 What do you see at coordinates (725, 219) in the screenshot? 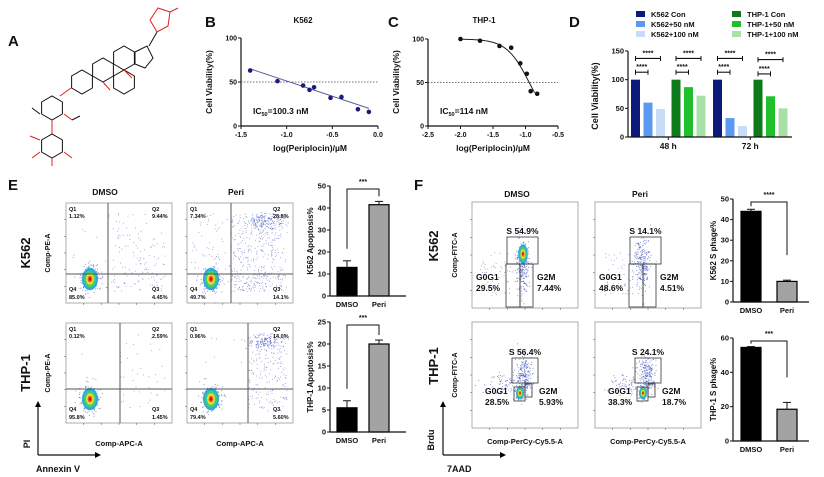
I see `y-tick-label: 40` at bounding box center [725, 219].